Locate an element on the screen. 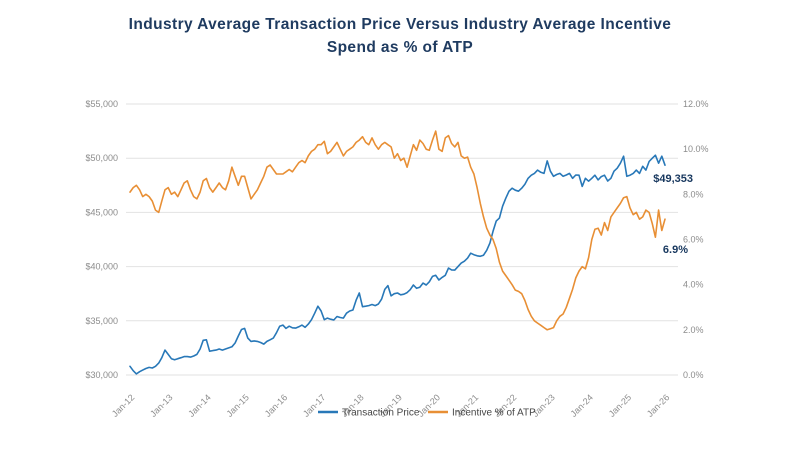  x-axis-tick: Jan-25 is located at coordinates (620, 405).